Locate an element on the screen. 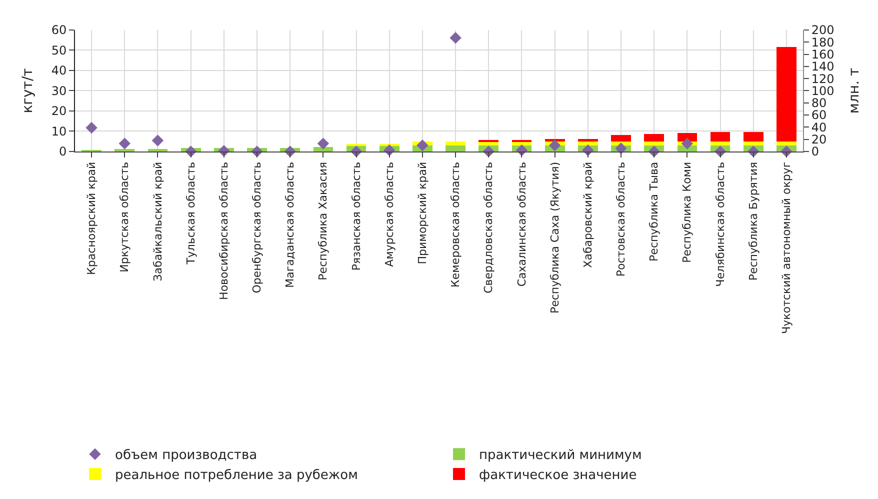 Image resolution: width=878 pixels, height=499 pixels. y-tick-label: 10 is located at coordinates (59, 131).